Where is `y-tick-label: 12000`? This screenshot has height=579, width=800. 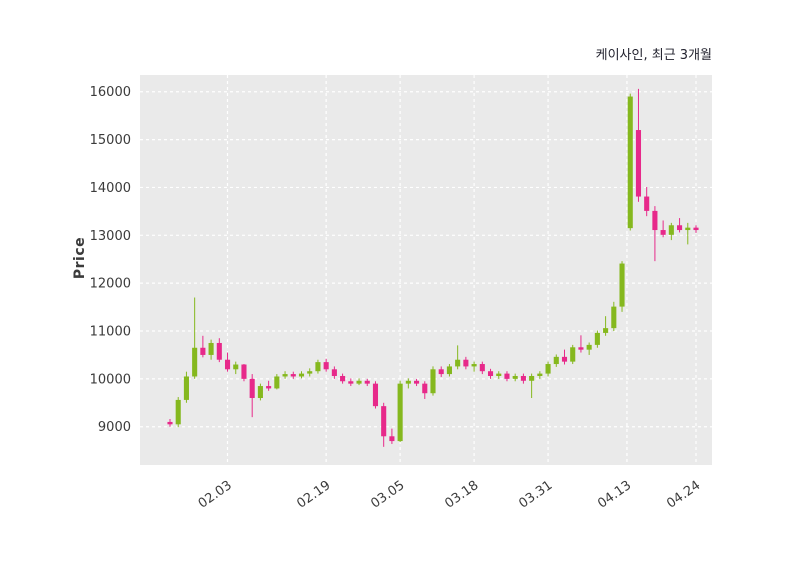 y-tick-label: 12000 is located at coordinates (110, 284).